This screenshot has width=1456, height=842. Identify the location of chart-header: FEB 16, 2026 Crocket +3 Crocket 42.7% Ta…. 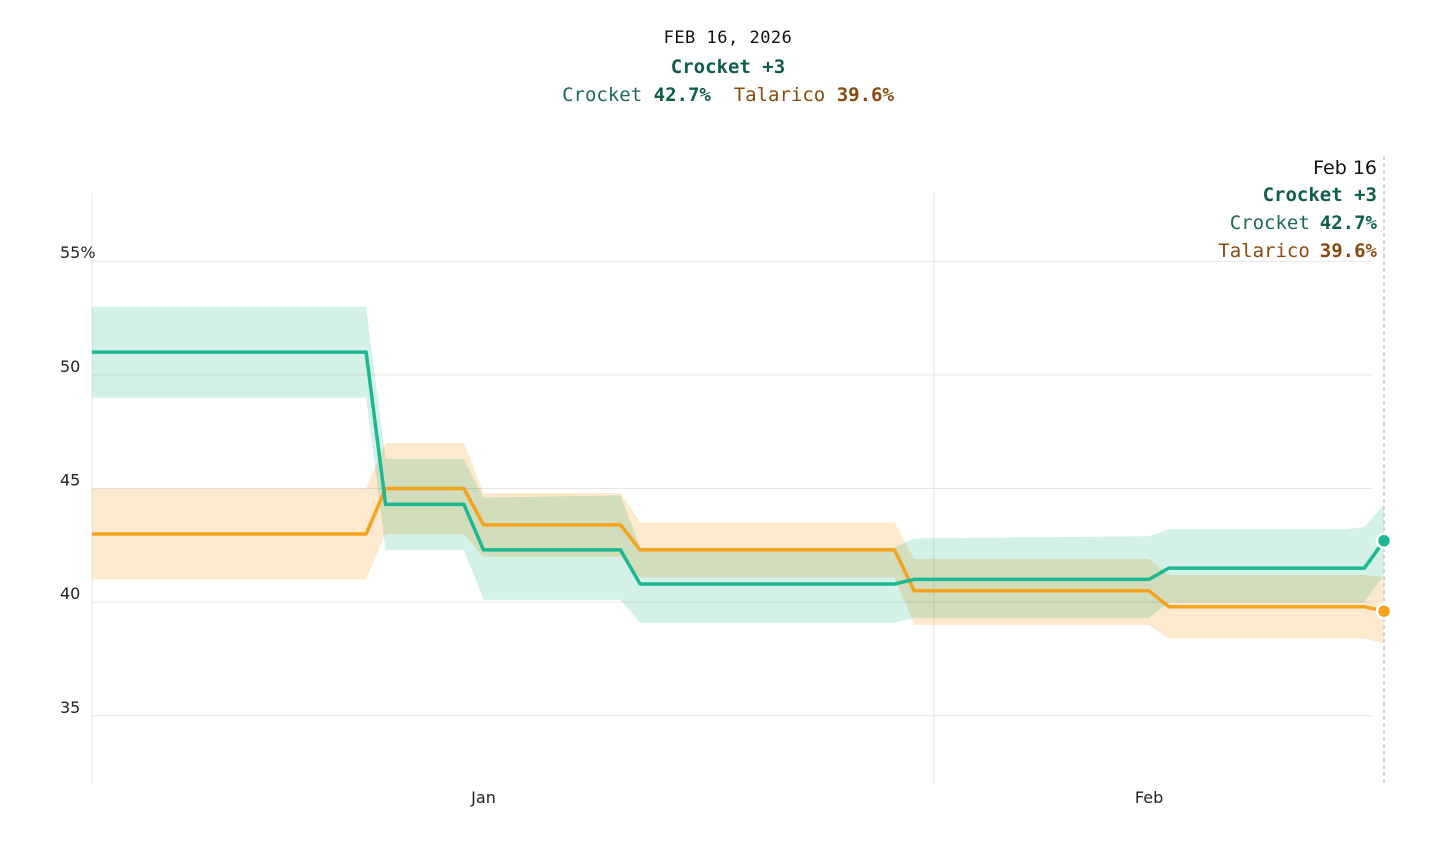
(728, 67).